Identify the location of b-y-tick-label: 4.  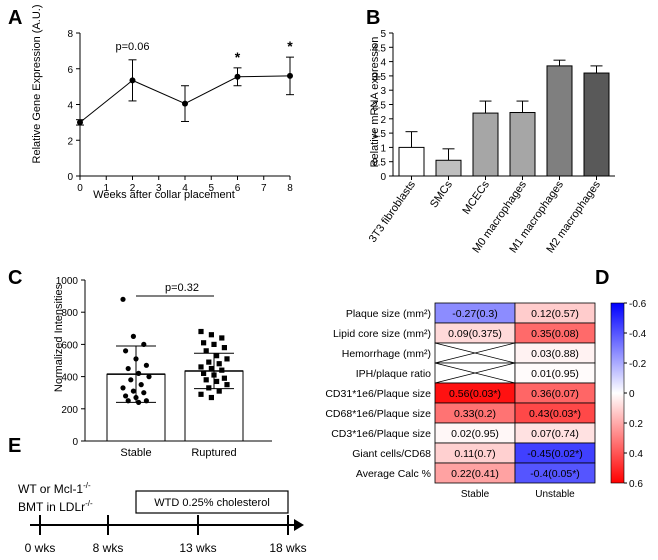
(383, 63).